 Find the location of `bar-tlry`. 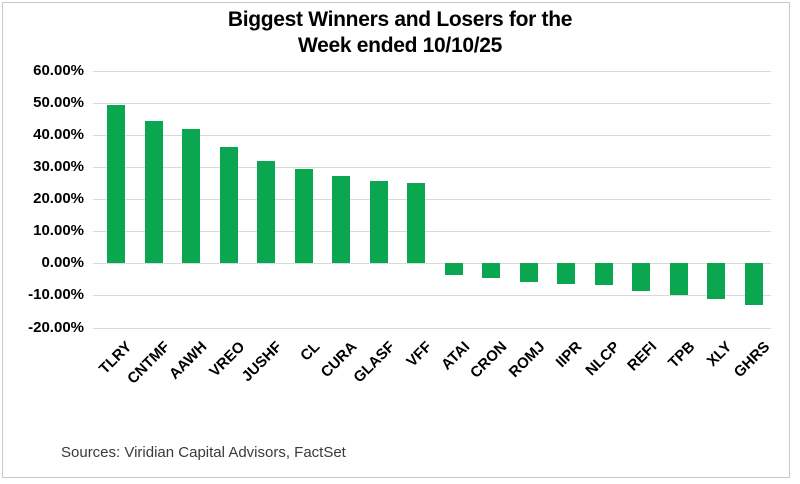

bar-tlry is located at coordinates (116, 184).